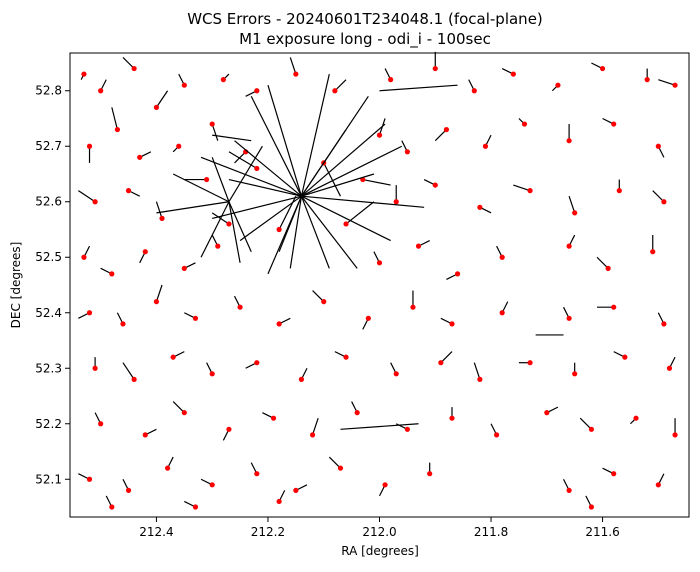 This screenshot has height=572, width=700. Describe the element at coordinates (48, 313) in the screenshot. I see `y-tick-label: 52.4` at that location.